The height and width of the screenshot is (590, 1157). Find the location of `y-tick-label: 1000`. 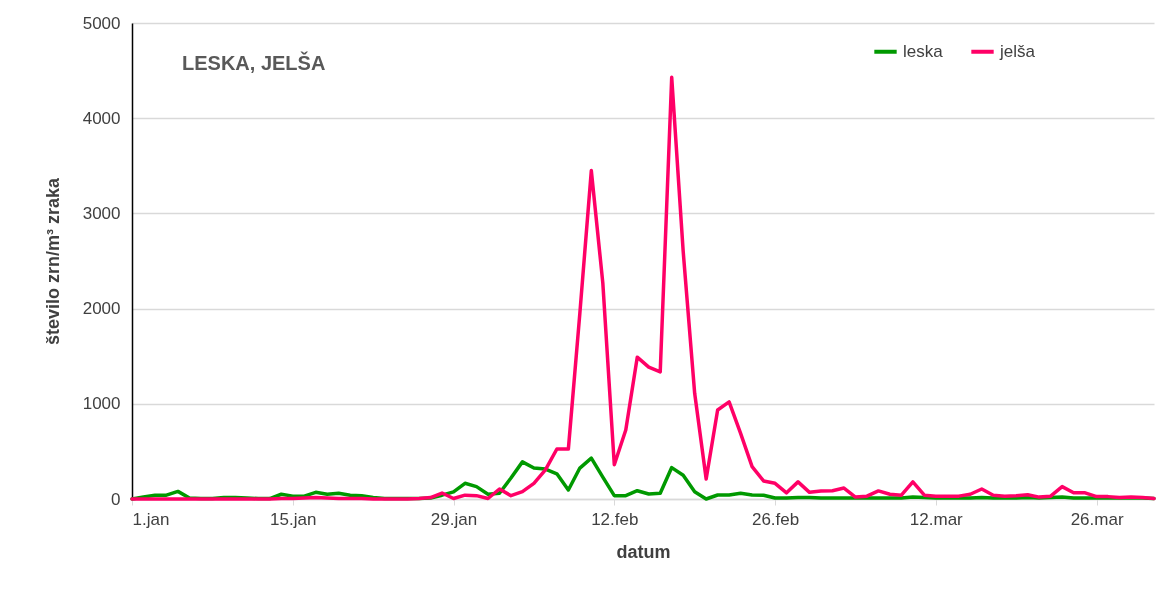

y-tick-label: 1000 is located at coordinates (101, 404).